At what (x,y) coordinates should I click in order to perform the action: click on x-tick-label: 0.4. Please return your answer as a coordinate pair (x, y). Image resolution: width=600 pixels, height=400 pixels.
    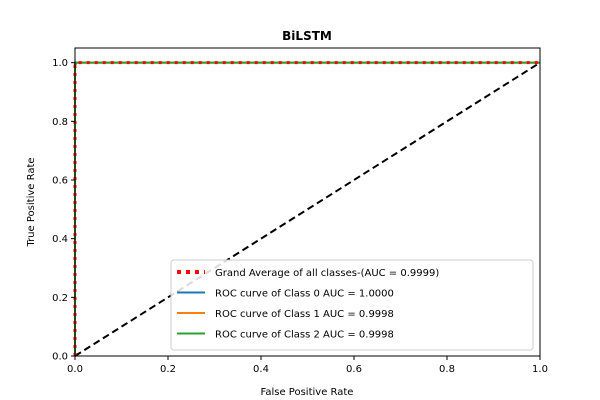
    Looking at the image, I should click on (261, 369).